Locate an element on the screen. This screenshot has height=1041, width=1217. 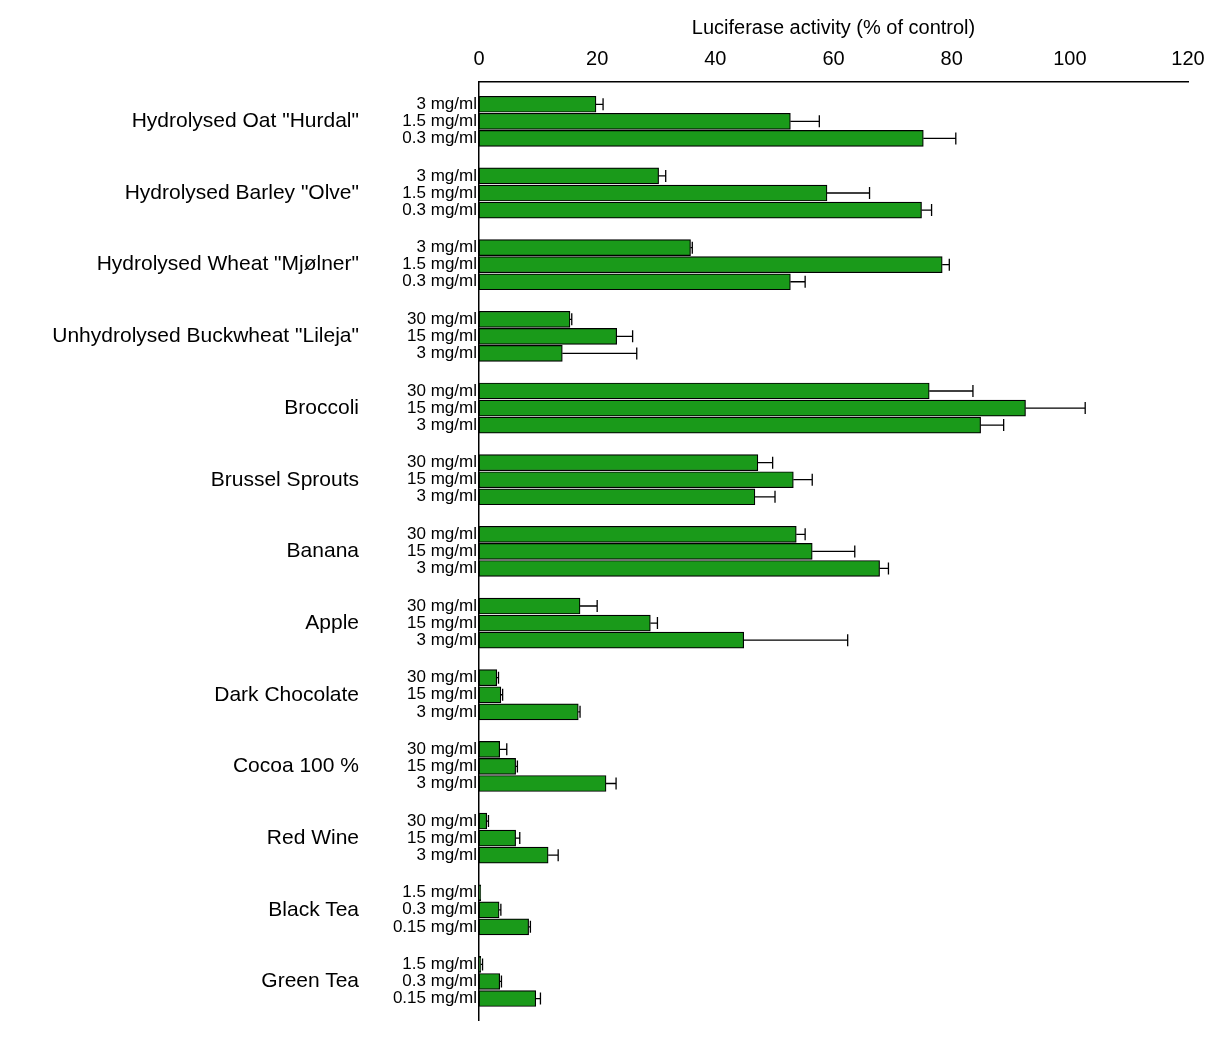
x-tick-label: 120 is located at coordinates (1188, 57).